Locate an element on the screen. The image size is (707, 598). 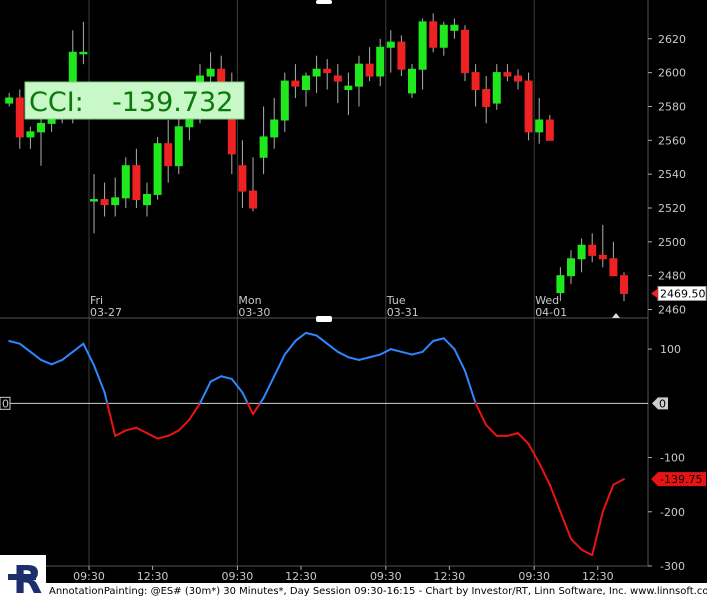
cci-annotation-label: CCI: is located at coordinates (56, 102).